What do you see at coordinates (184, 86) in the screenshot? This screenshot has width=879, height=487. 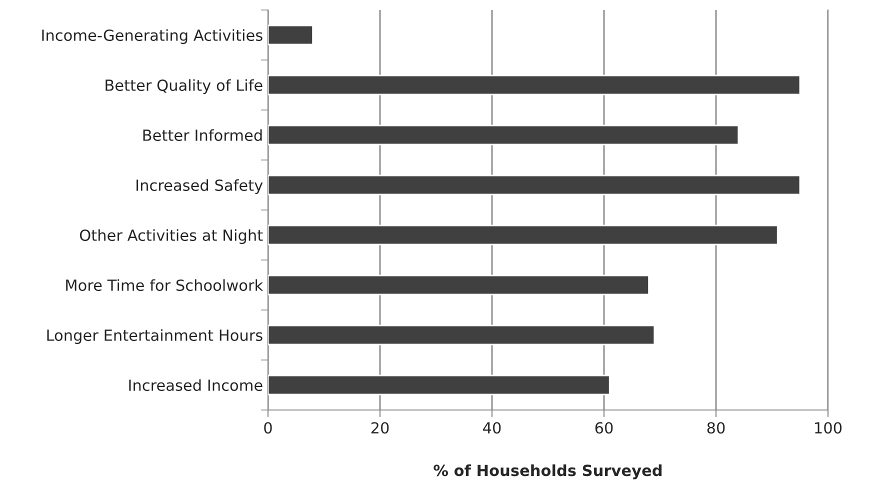 I see `y-tick-label: Better Quality of Life` at bounding box center [184, 86].